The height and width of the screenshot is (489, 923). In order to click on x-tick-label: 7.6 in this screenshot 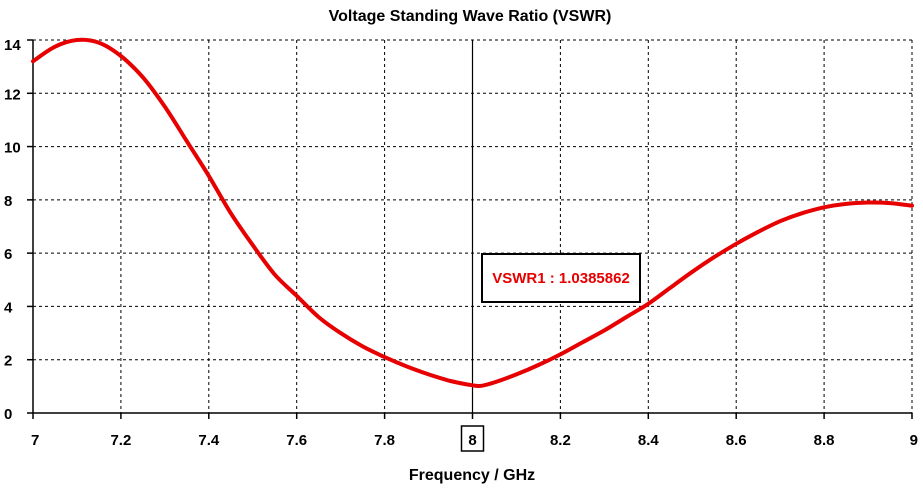, I will do `click(296, 440)`.